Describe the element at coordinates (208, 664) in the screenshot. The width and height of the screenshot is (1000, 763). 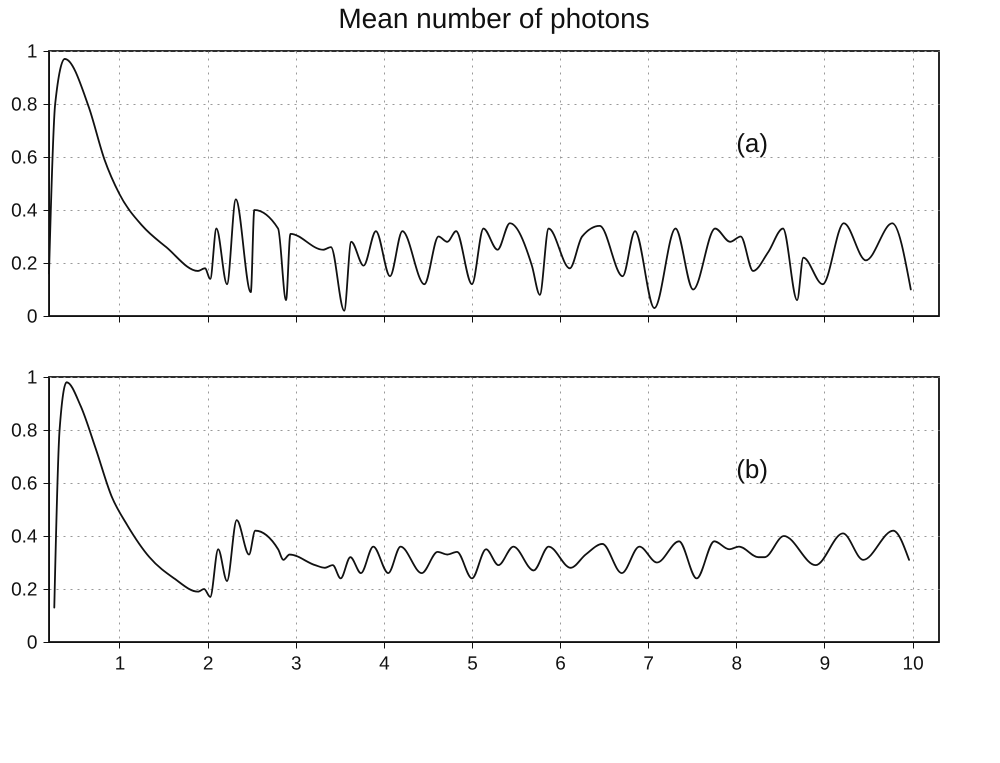
I see `x-tick-label: 2` at that location.